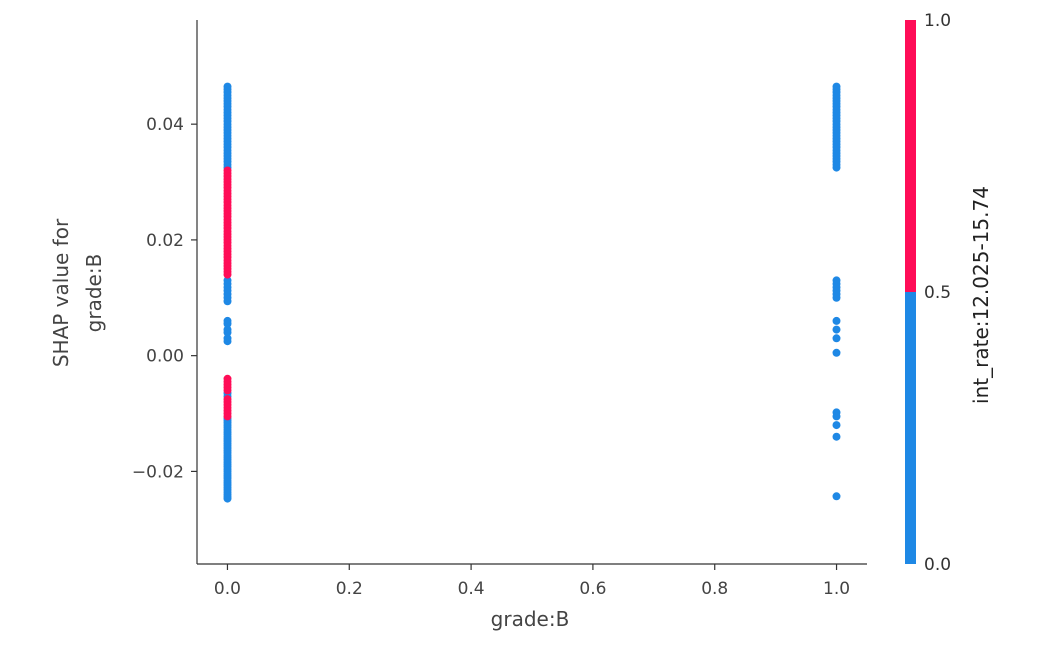  What do you see at coordinates (164, 298) in the screenshot?
I see `y-axis-ticks: −0.02 0.00 0.02 0.04` at bounding box center [164, 298].